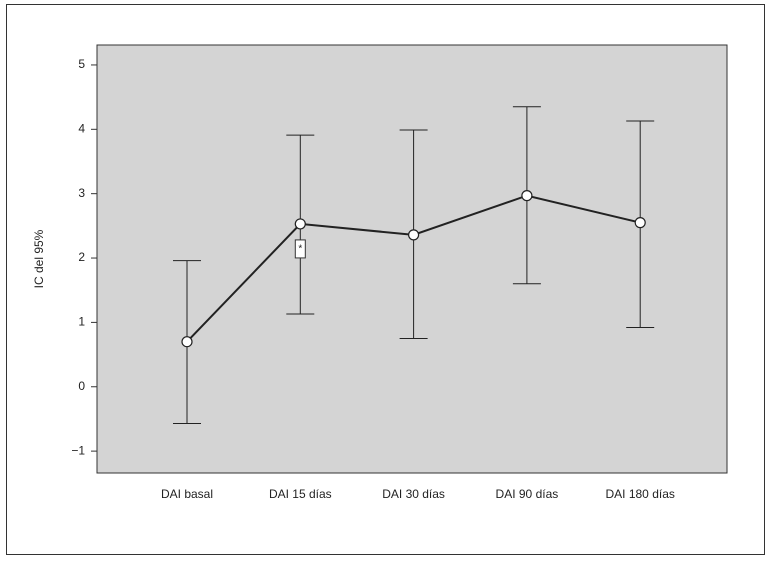 This screenshot has width=771, height=566. What do you see at coordinates (527, 494) in the screenshot?
I see `x-tick-label: DAI 90 días` at bounding box center [527, 494].